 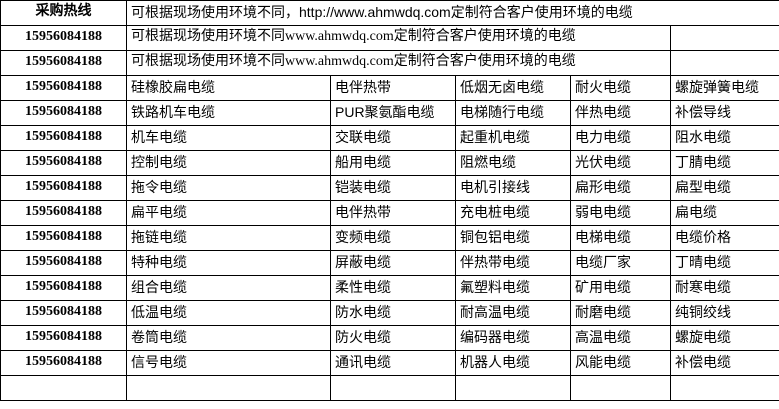 I want to click on product-cell: 低烟无卤电缆, so click(x=513, y=88).